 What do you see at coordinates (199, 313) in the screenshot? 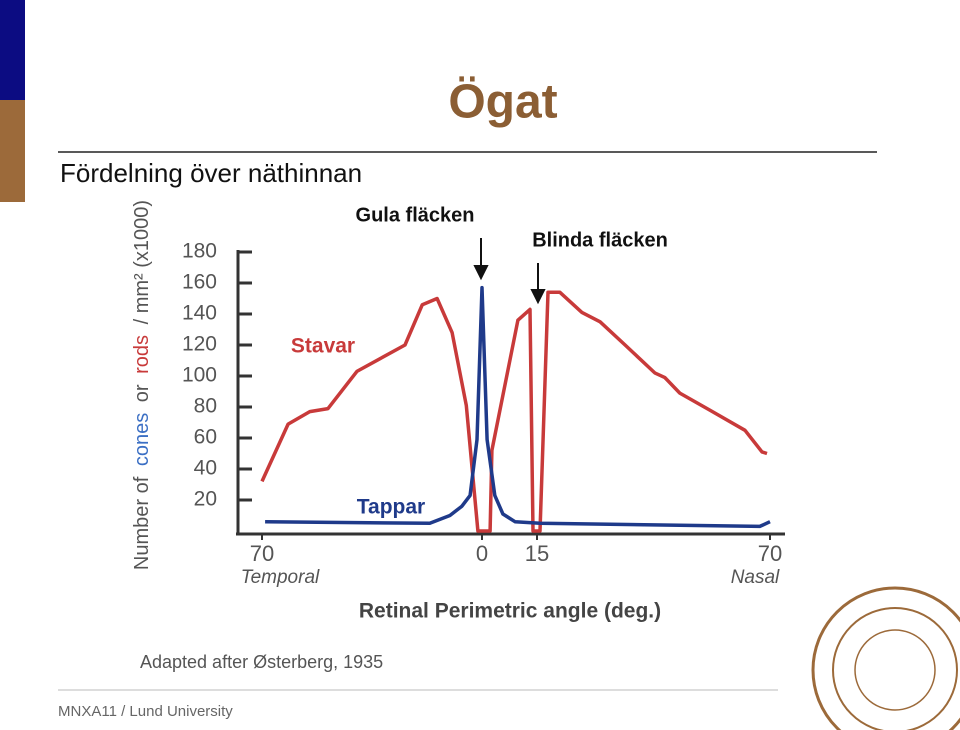
I see `y-tick-label: 140` at bounding box center [199, 313].